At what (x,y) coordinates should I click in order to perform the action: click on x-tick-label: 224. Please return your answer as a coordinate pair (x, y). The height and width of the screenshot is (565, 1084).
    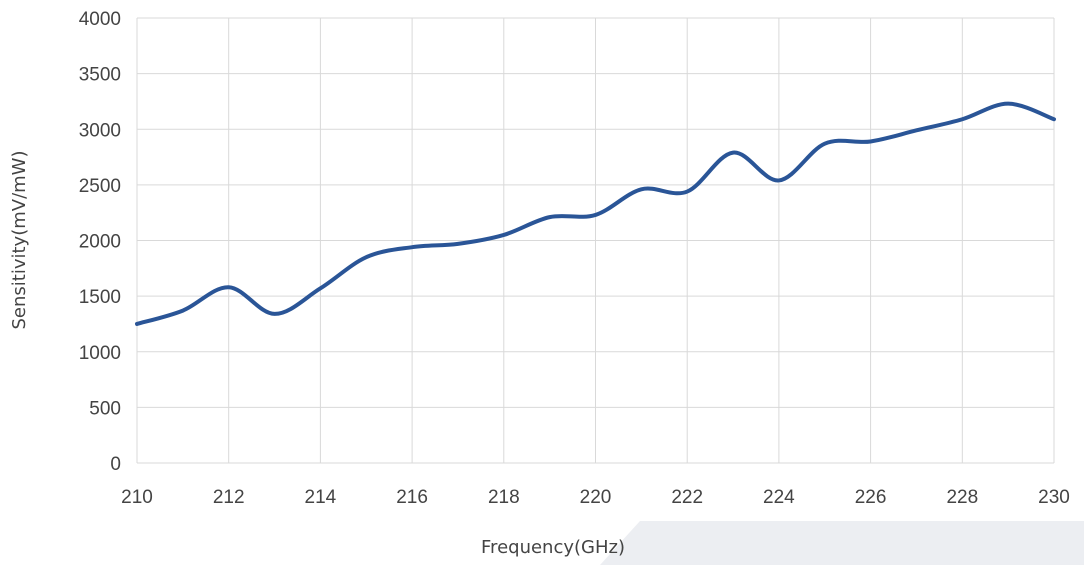
    Looking at the image, I should click on (779, 497).